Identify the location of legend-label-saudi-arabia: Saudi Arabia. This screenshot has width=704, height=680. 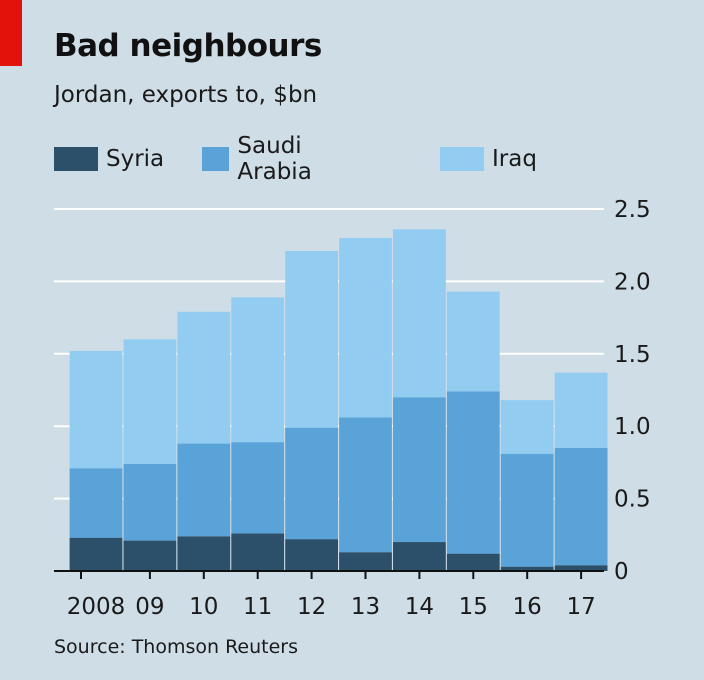
(274, 159).